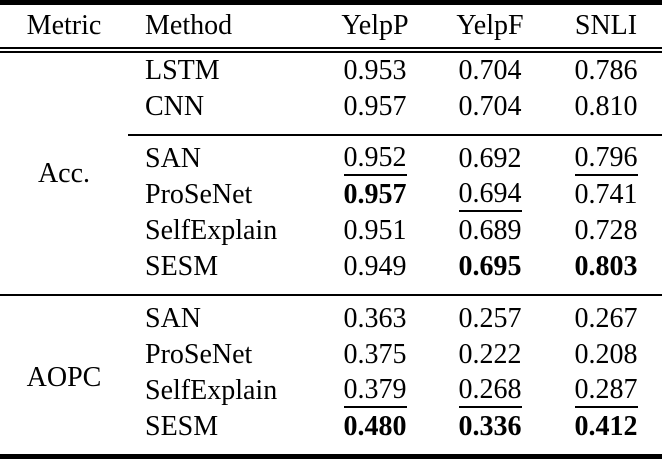  I want to click on method-cell: CNN, so click(224, 112).